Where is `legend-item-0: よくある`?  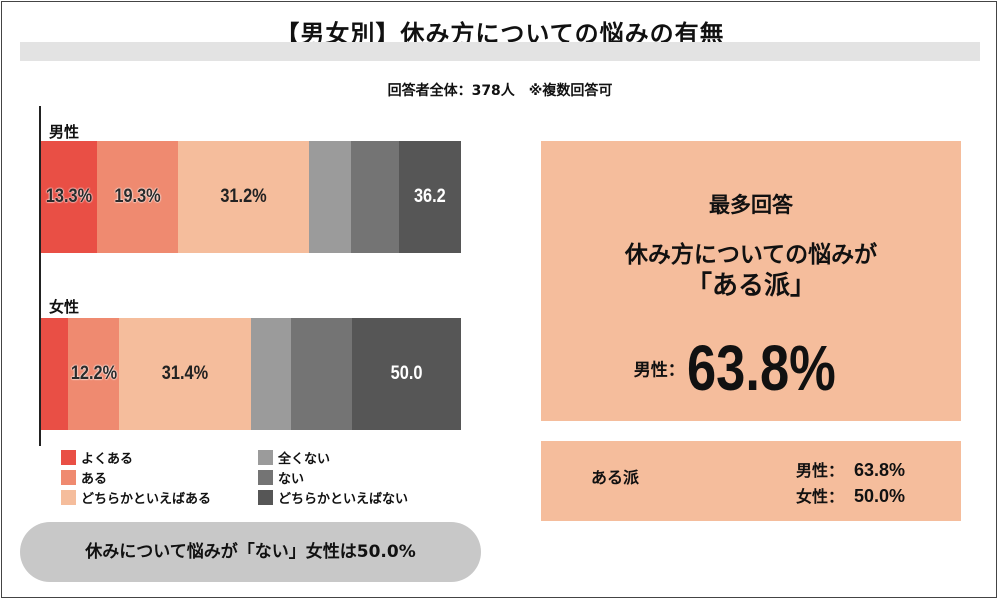 legend-item-0: よくある is located at coordinates (97, 457).